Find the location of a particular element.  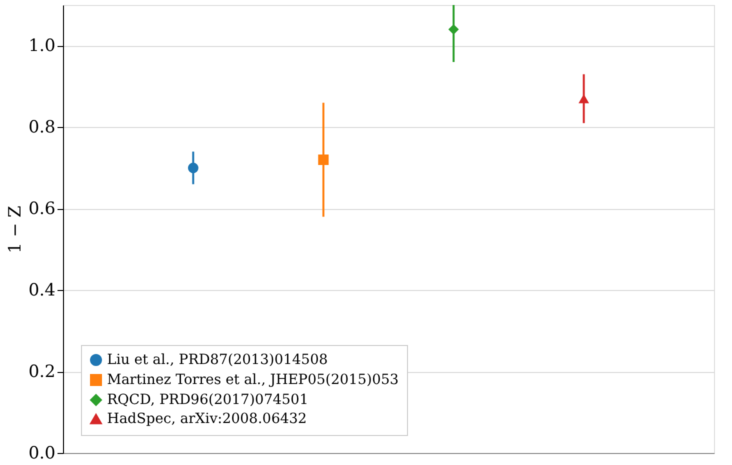

y-tick-label: 0.6 is located at coordinates (42, 209).